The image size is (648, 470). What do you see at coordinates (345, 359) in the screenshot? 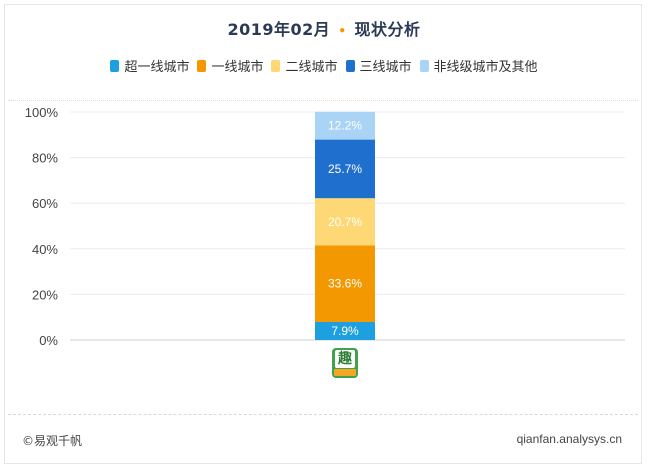
I see `app-logo-glyph: 趣` at bounding box center [345, 359].